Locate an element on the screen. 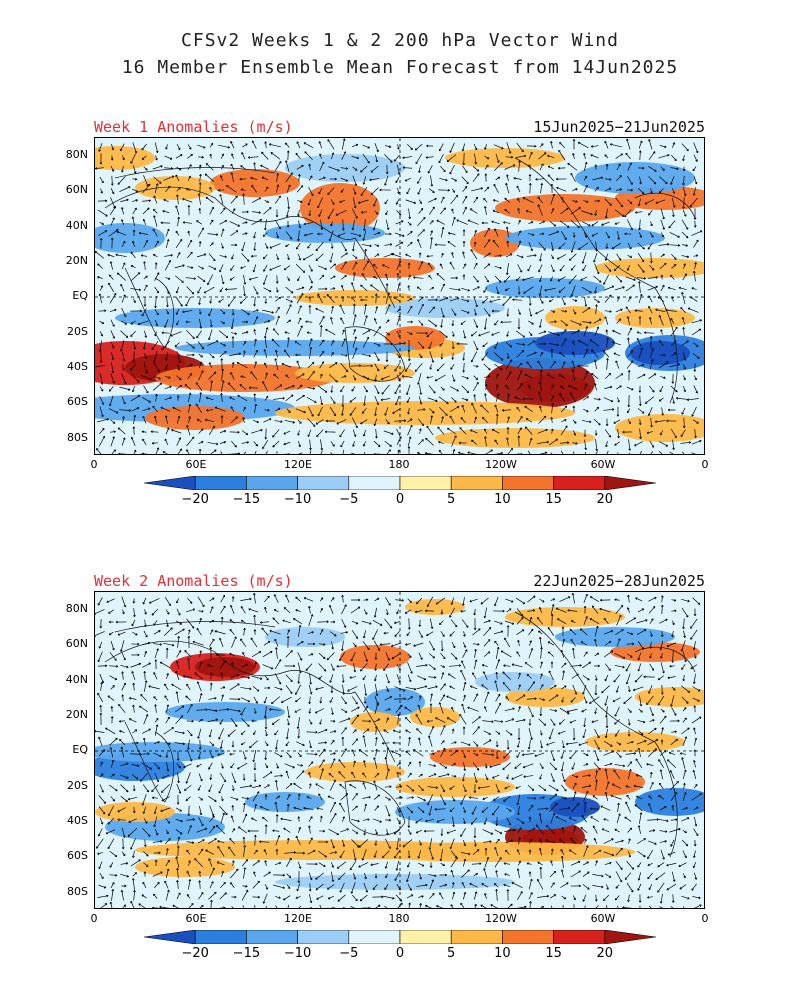 The image size is (800, 1000). panel2-title: Week 2 Anomalies (m/s) is located at coordinates (193, 581).